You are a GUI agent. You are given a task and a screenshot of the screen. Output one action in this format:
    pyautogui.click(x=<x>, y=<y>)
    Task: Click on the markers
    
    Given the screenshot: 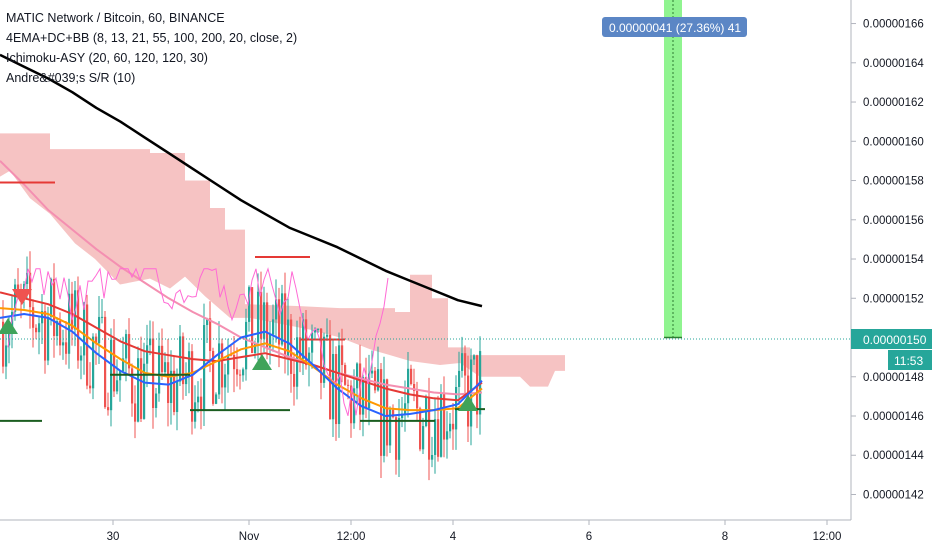 What is the action you would take?
    pyautogui.click(x=239, y=350)
    